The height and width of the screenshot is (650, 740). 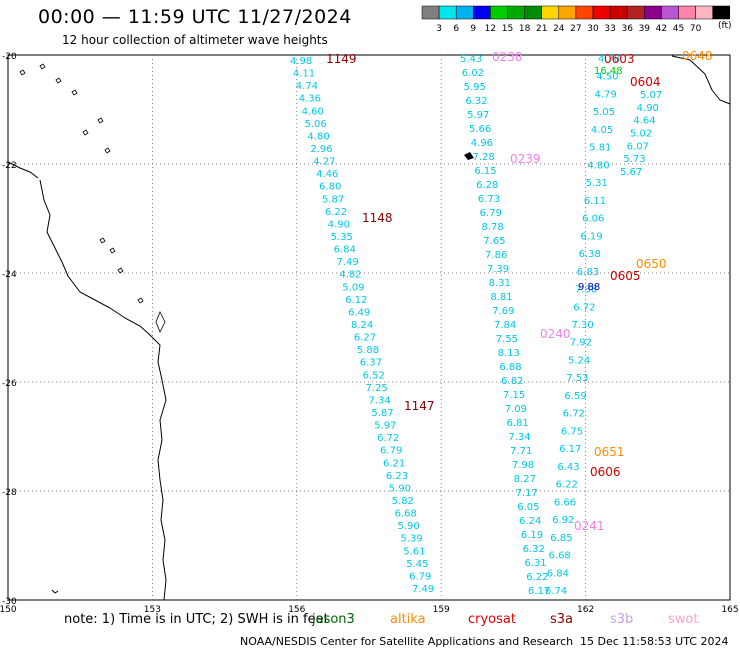 What do you see at coordinates (9, 275) in the screenshot?
I see `lat-tick-label: -24` at bounding box center [9, 275].